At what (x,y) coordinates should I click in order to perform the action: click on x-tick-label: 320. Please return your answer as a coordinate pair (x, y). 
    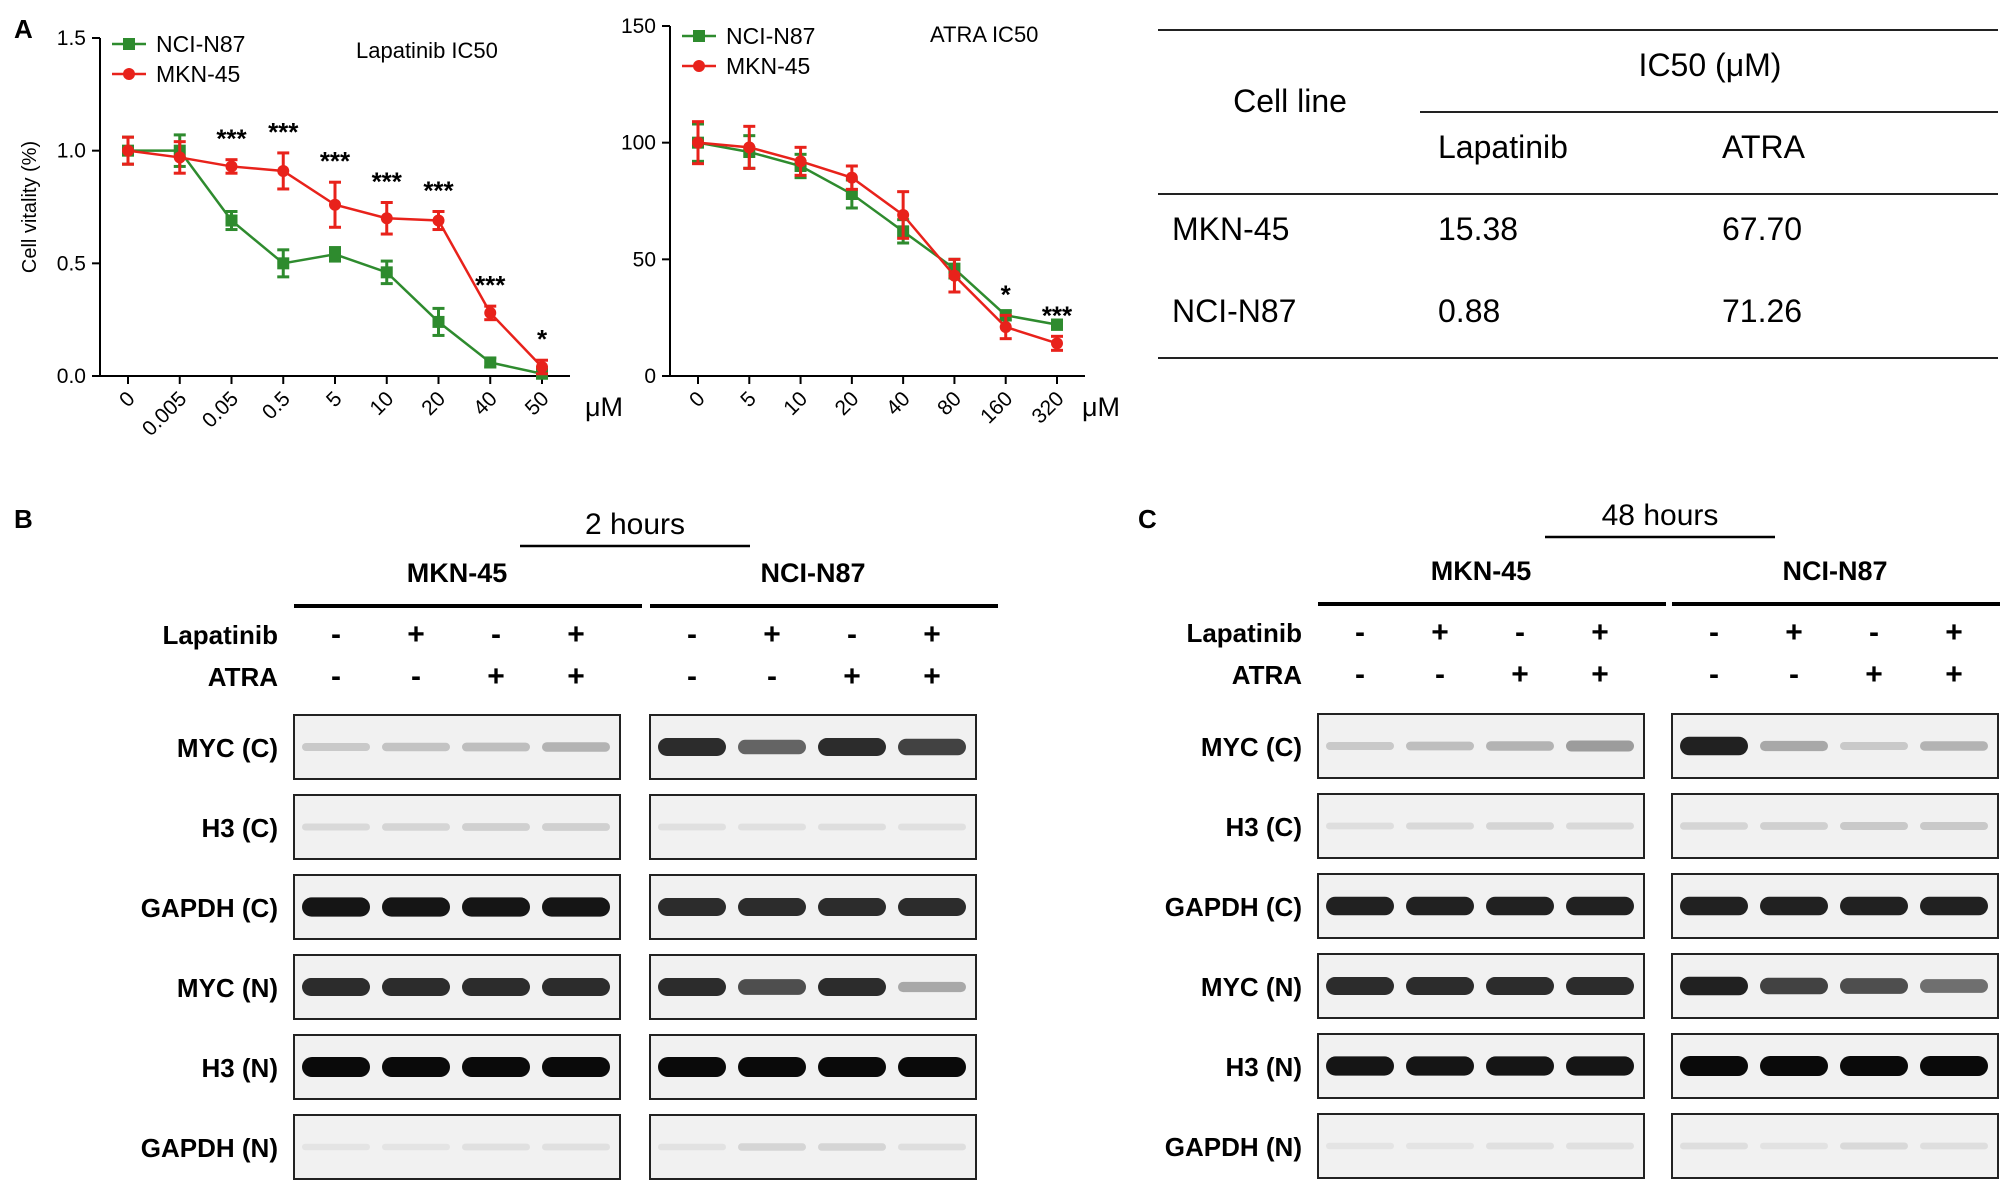
    Looking at the image, I should click on (1047, 407).